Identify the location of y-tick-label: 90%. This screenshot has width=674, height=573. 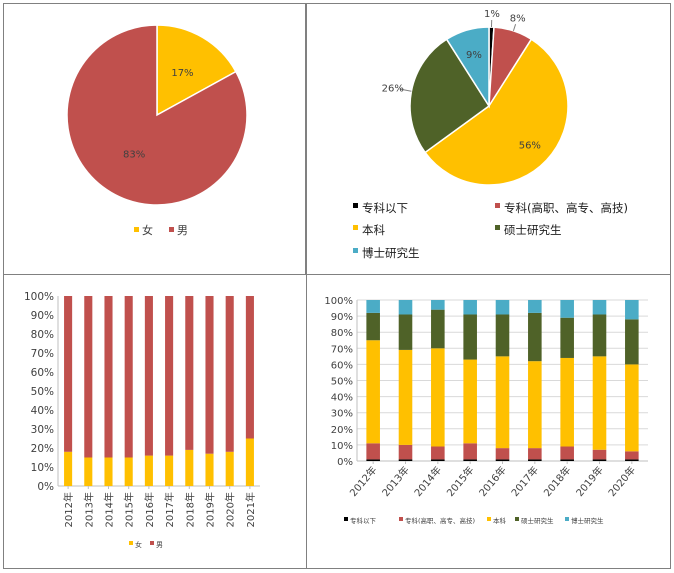
(342, 317).